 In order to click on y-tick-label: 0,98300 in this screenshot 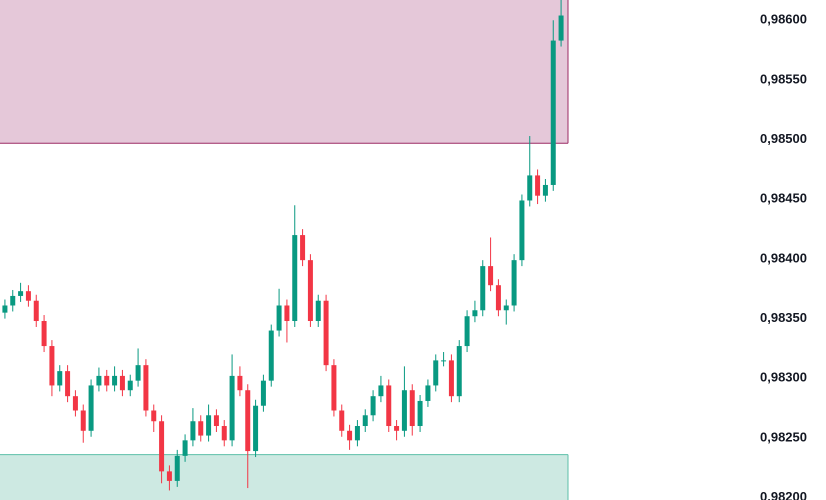, I will do `click(783, 377)`.